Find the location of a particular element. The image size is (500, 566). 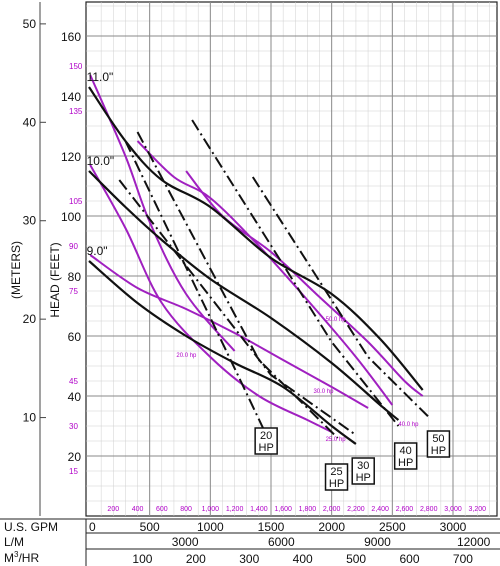

purple-y-tick-label: 45 is located at coordinates (73, 381).